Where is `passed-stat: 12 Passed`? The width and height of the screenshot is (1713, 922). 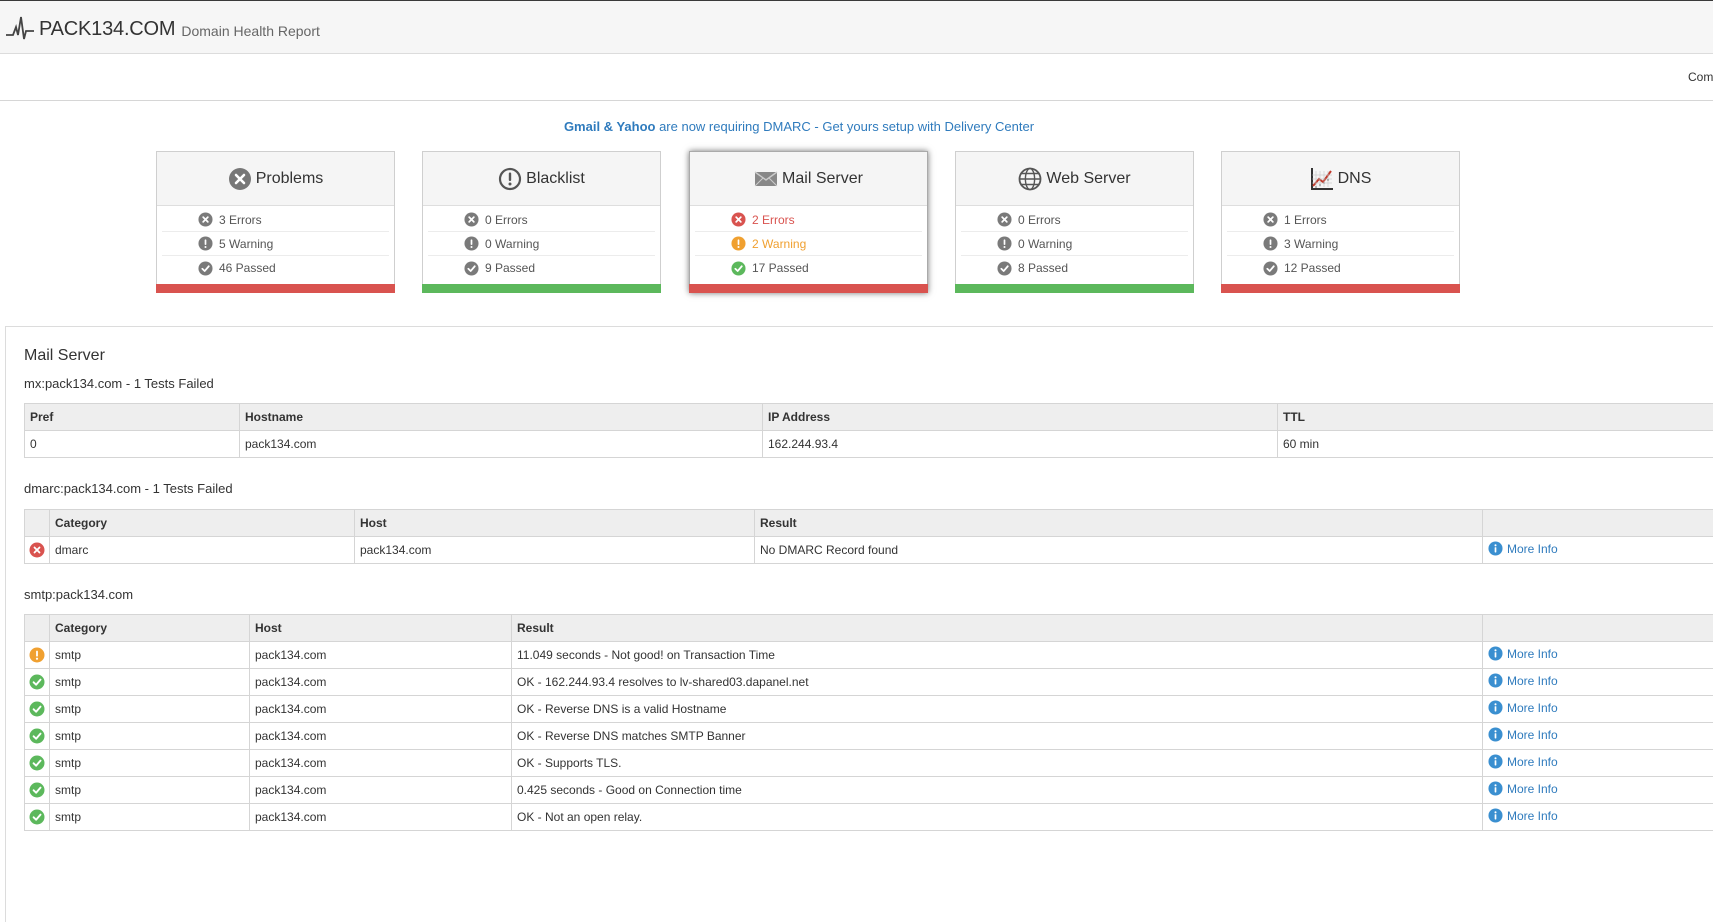
passed-stat: 12 Passed is located at coordinates (1340, 268).